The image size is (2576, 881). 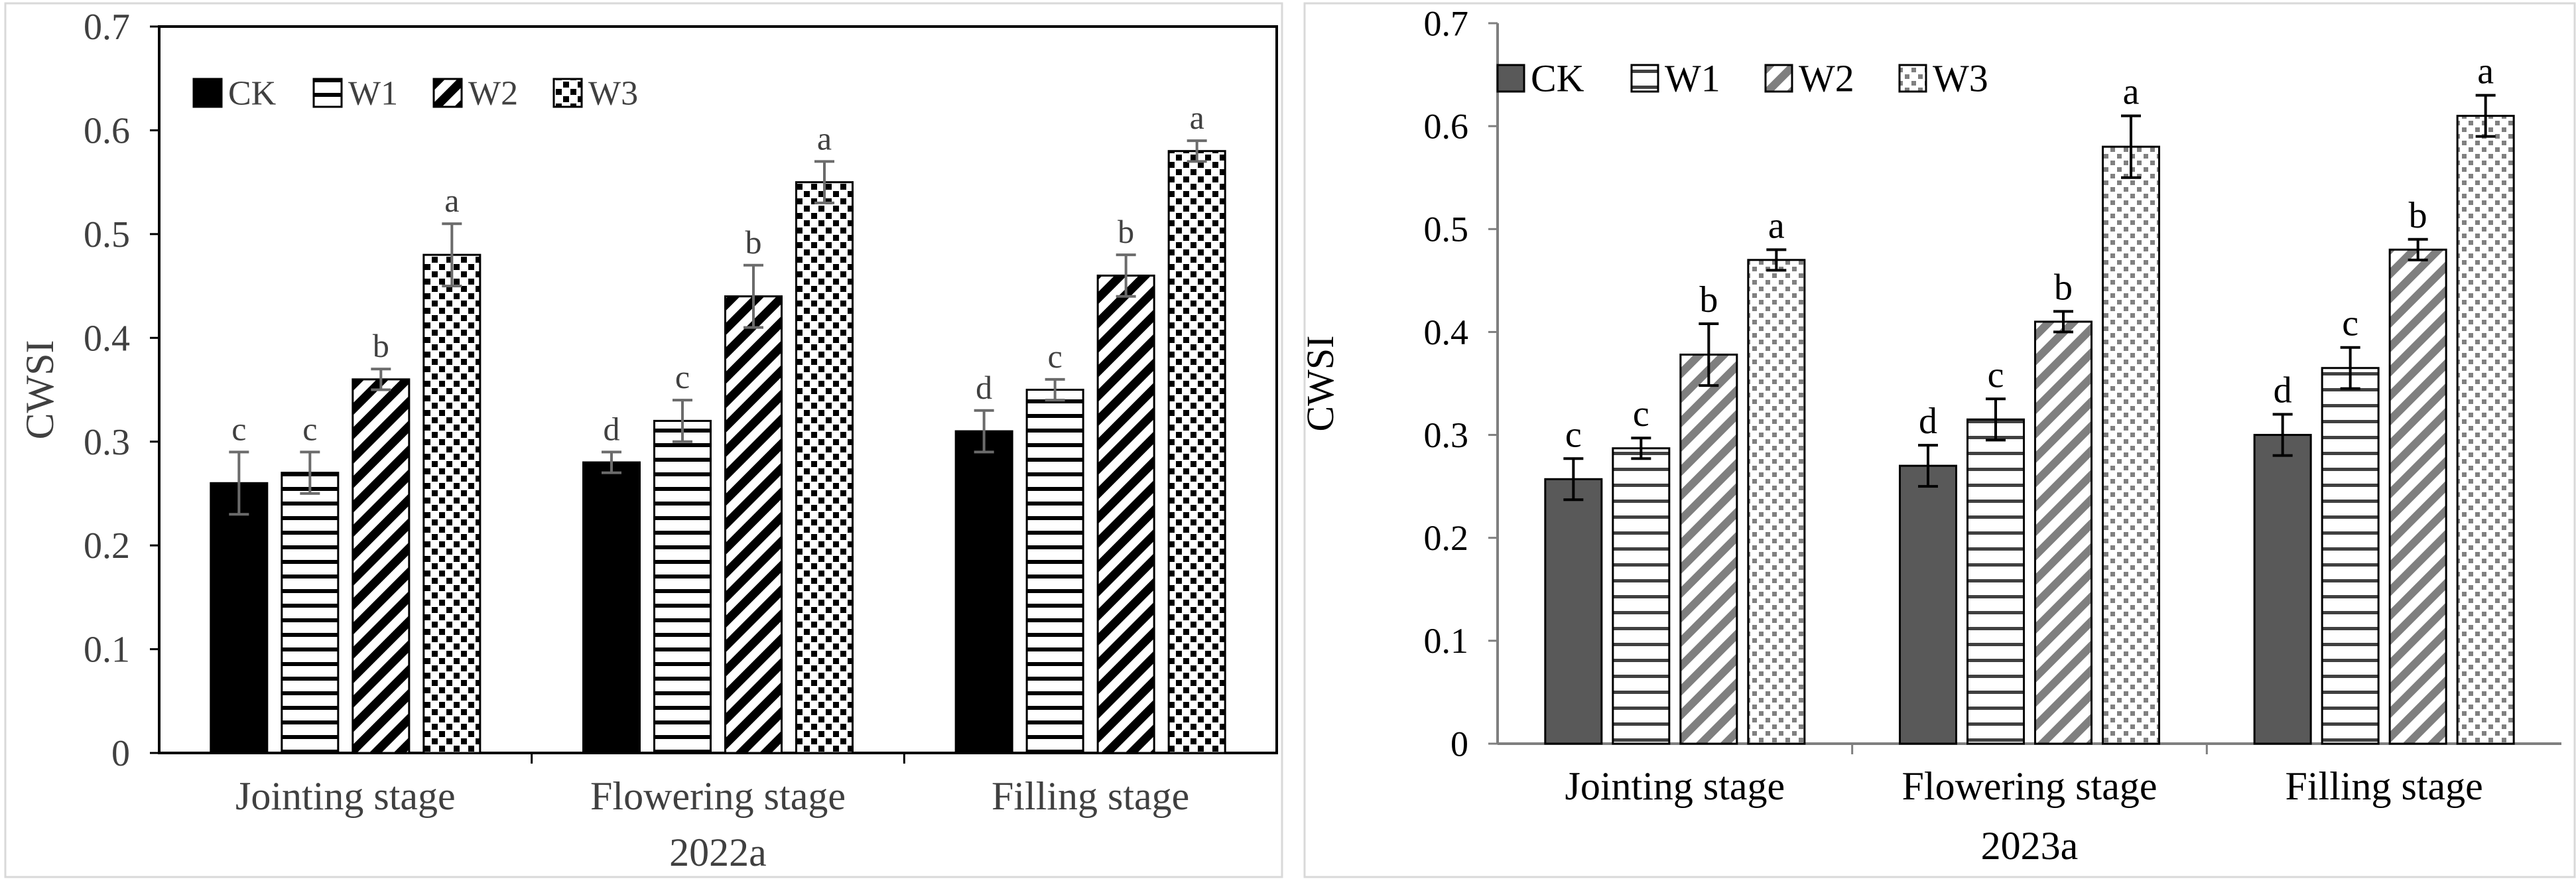 What do you see at coordinates (2030, 846) in the screenshot?
I see `panel-caption: 2023a` at bounding box center [2030, 846].